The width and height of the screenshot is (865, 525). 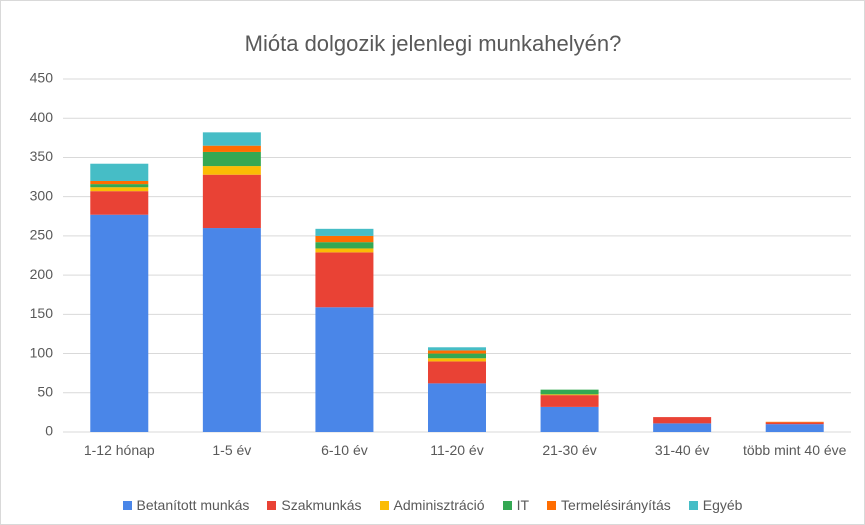 I want to click on y-tick-label: 100, so click(x=42, y=352).